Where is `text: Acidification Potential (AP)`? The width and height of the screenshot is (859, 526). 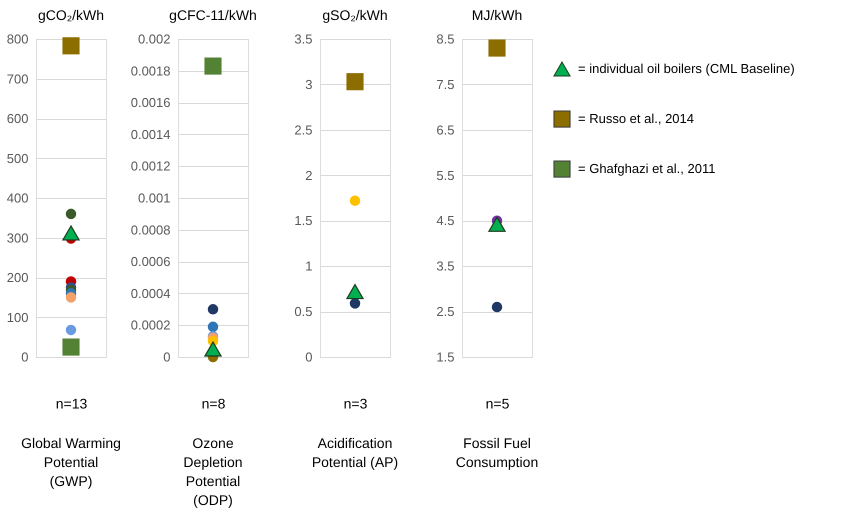
text: Acidification Potential (AP) is located at coordinates (355, 452).